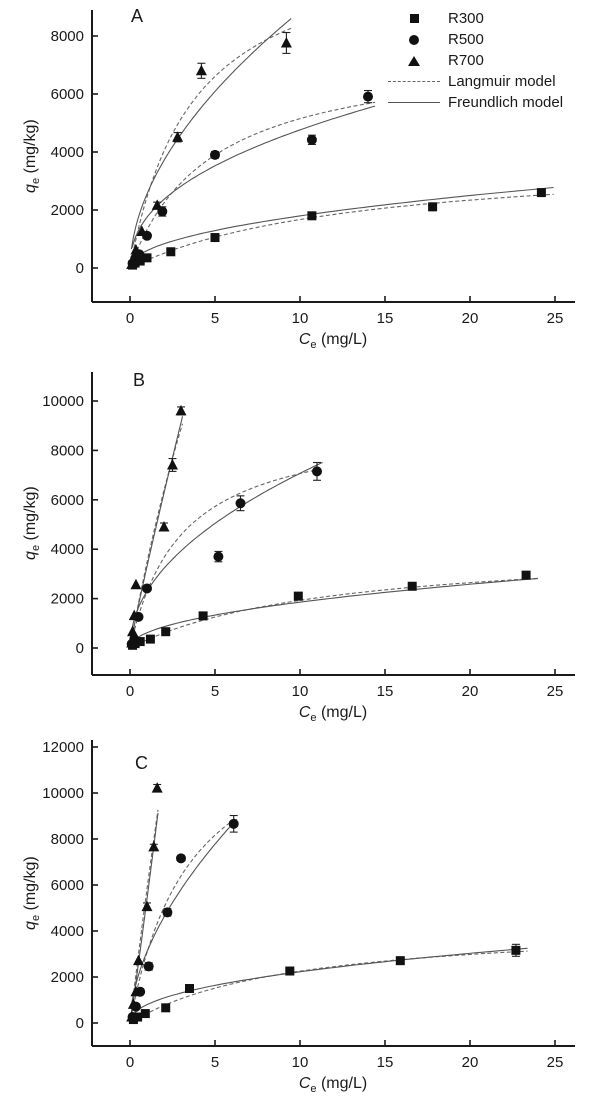  Describe the element at coordinates (466, 39) in the screenshot. I see `legend-label: R500` at that location.